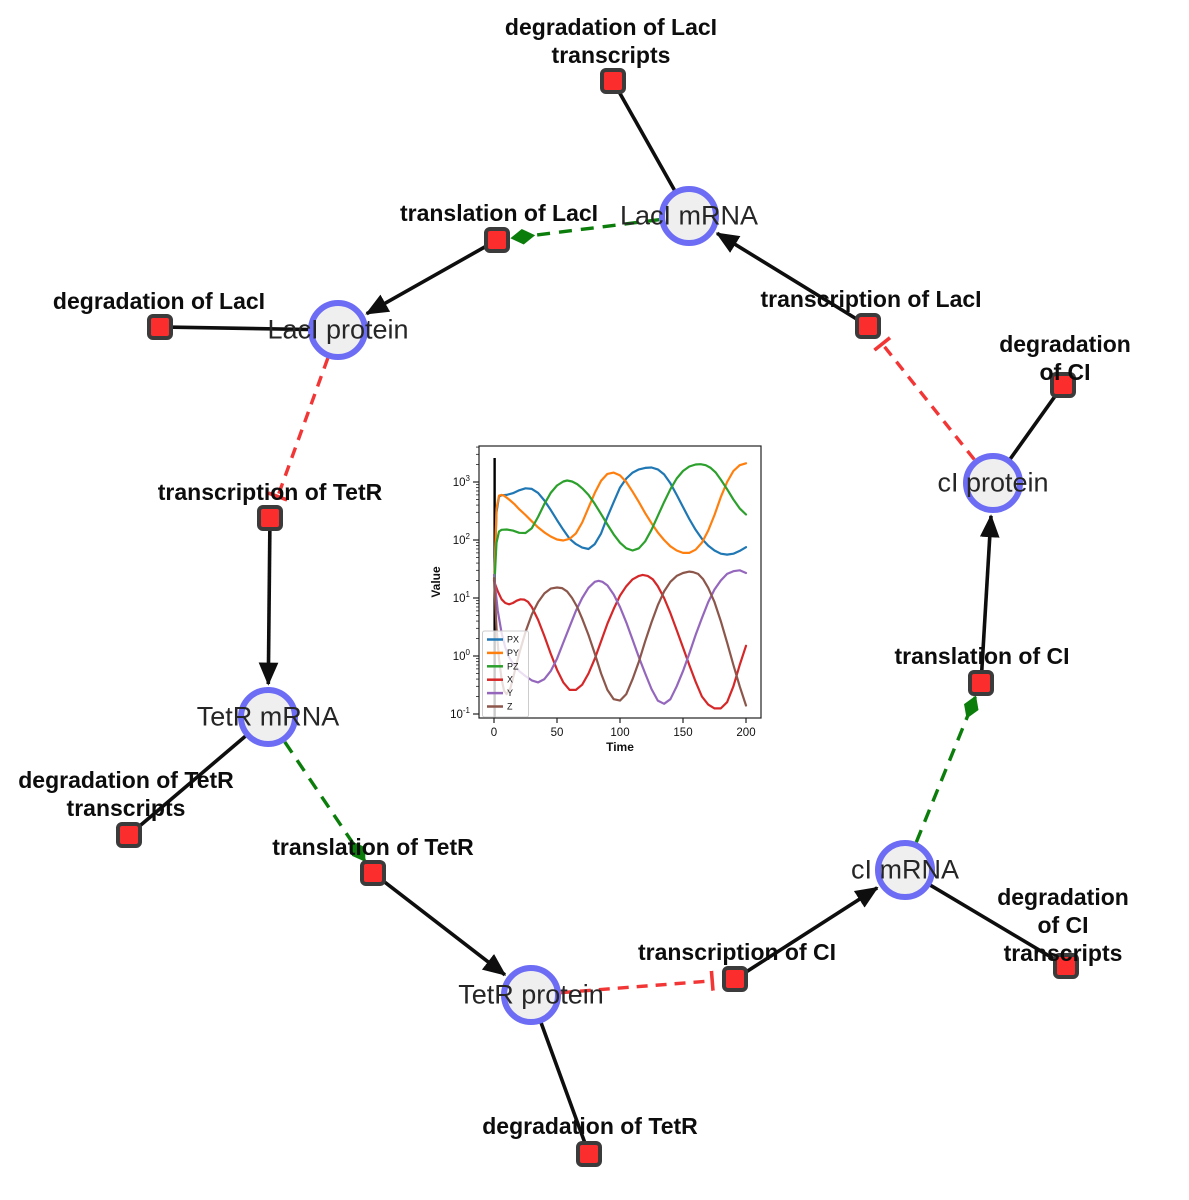 This screenshot has width=1189, height=1200. I want to click on reaction-label-translation_ci: translation of CI, so click(982, 655).